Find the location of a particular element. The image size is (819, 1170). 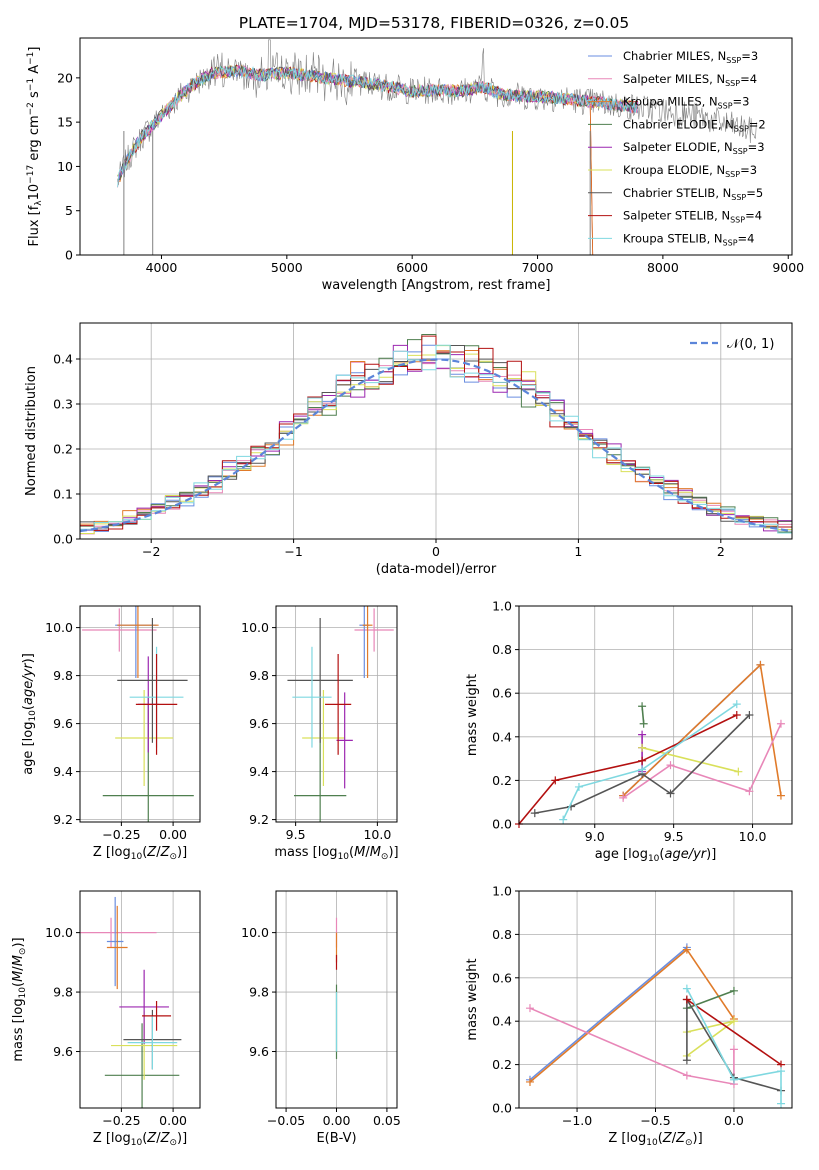

x-tick-label: 0.00 is located at coordinates (337, 1120).